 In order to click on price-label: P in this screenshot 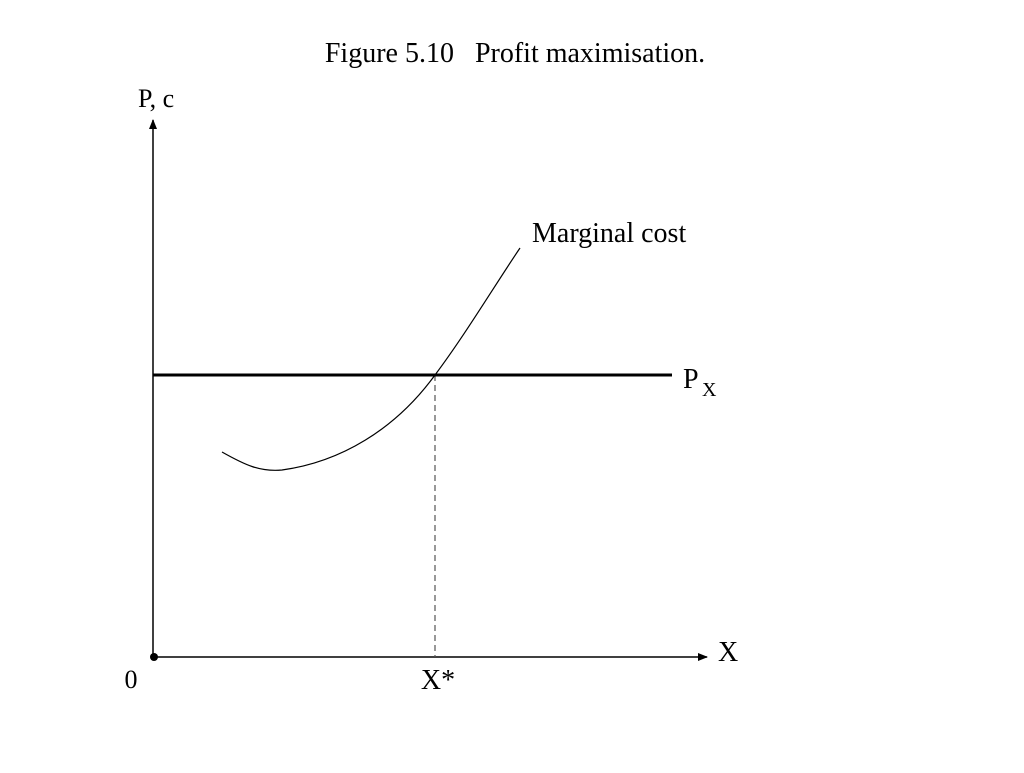, I will do `click(691, 379)`.